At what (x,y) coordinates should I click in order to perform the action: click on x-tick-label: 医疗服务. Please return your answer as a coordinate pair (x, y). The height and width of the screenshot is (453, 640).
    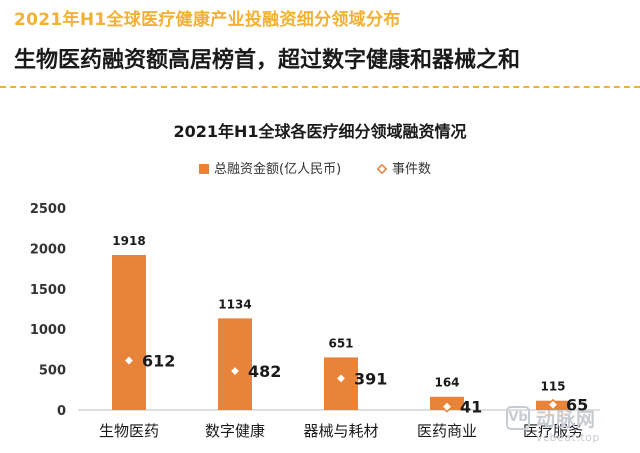
    Looking at the image, I should click on (553, 431).